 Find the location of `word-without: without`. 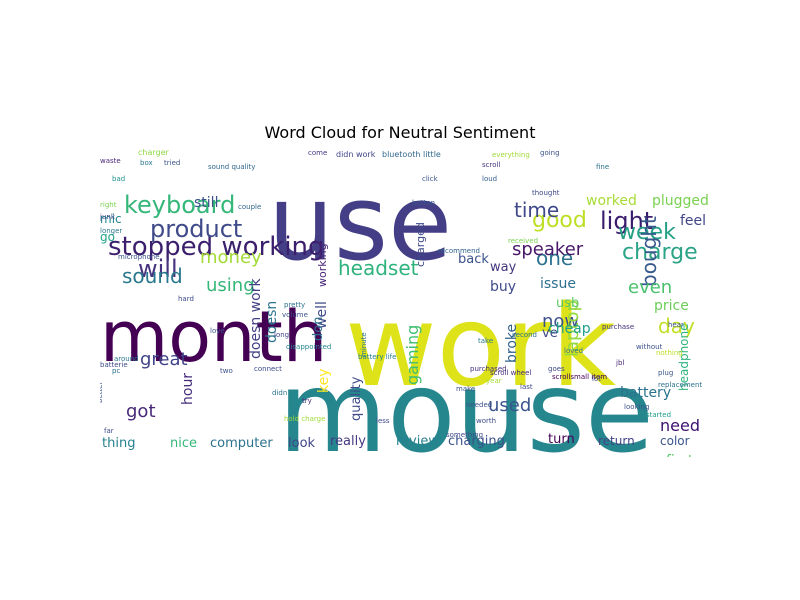

word-without: without is located at coordinates (649, 347).